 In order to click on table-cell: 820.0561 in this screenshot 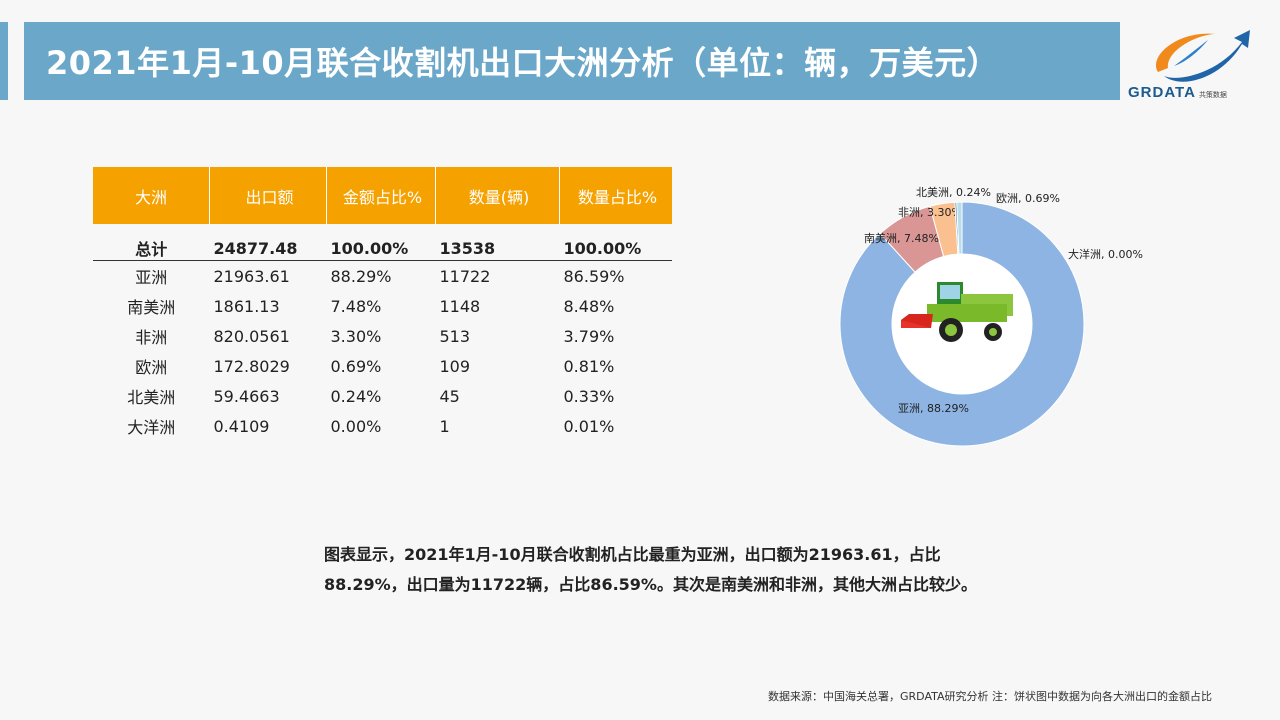, I will do `click(251, 336)`.